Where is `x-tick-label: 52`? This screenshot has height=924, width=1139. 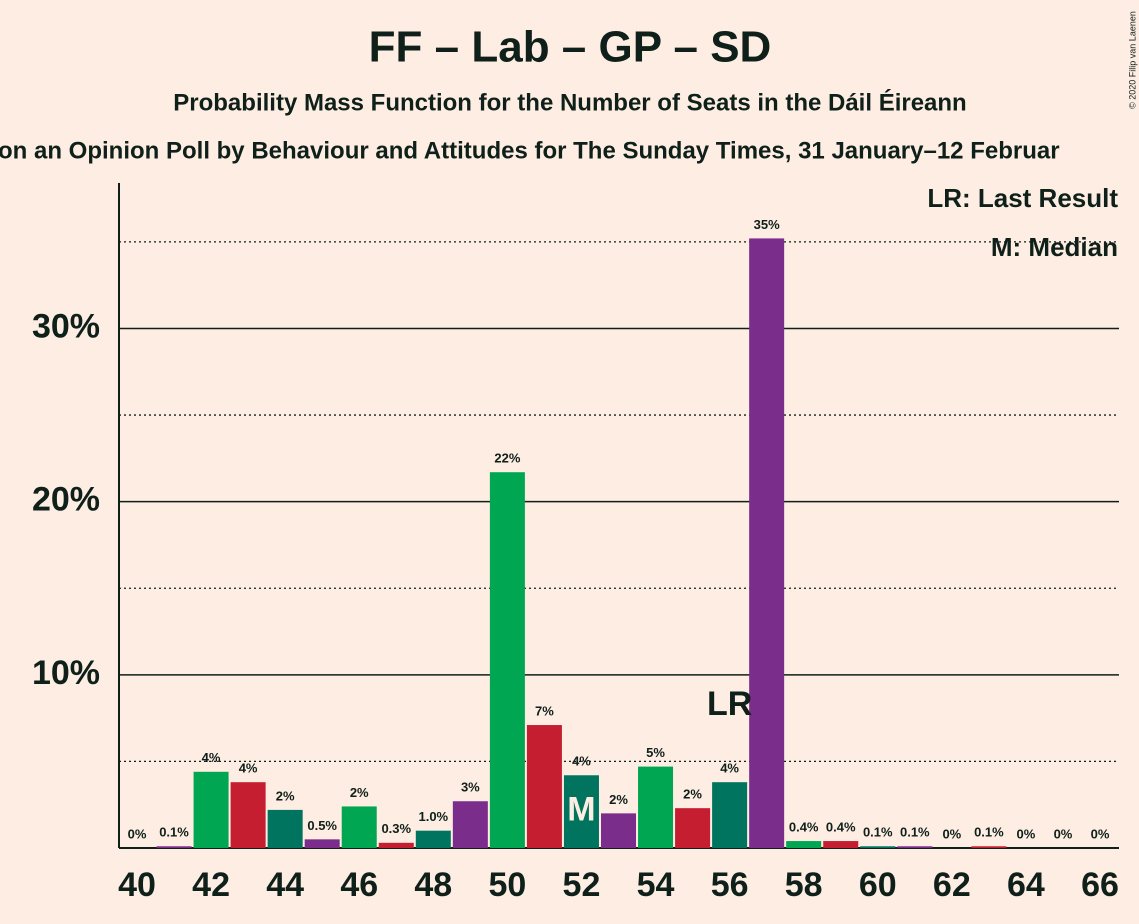
x-tick-label: 52 is located at coordinates (582, 885).